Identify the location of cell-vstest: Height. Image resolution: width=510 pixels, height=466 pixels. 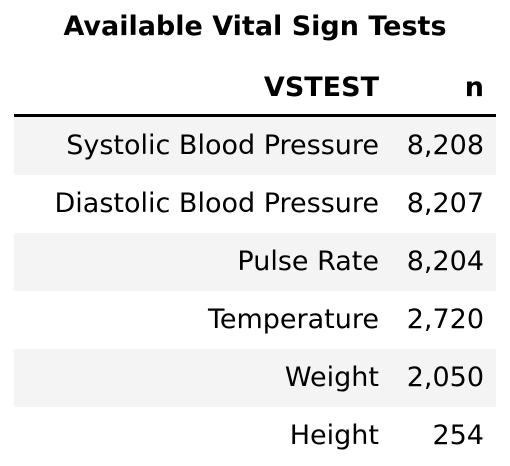
(334, 435).